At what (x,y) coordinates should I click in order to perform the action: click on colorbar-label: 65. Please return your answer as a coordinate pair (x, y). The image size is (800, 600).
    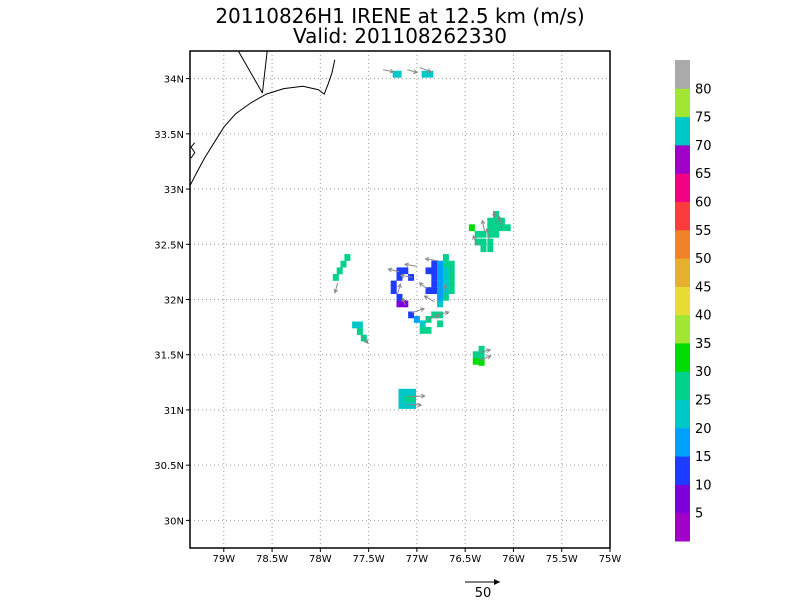
    Looking at the image, I should click on (703, 174).